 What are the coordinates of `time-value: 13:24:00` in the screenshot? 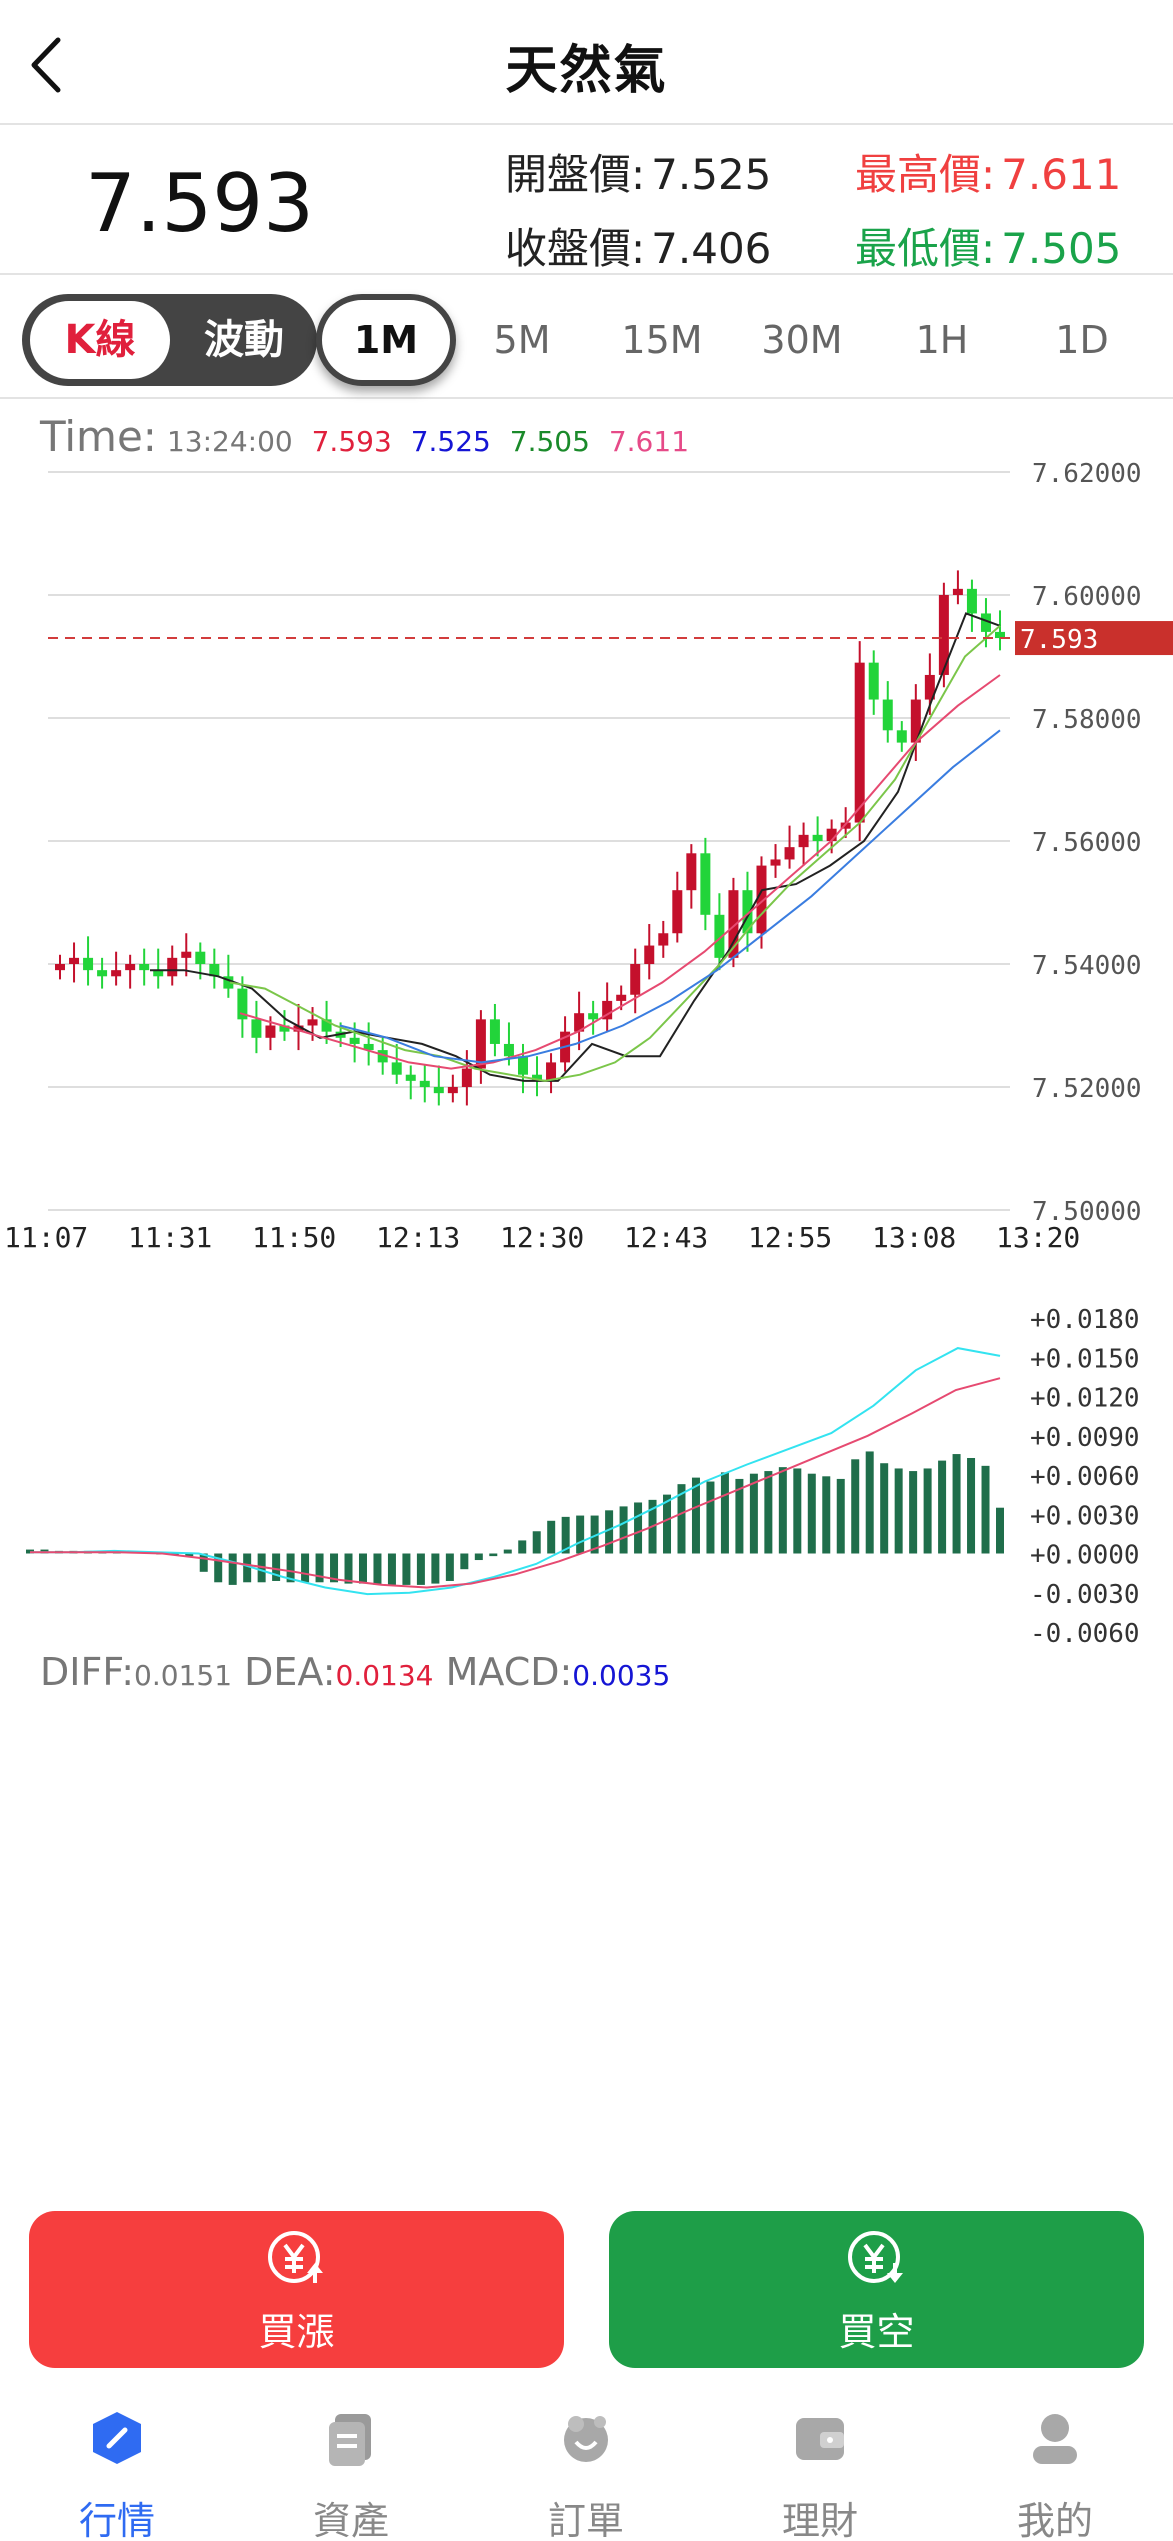 It's located at (229, 441).